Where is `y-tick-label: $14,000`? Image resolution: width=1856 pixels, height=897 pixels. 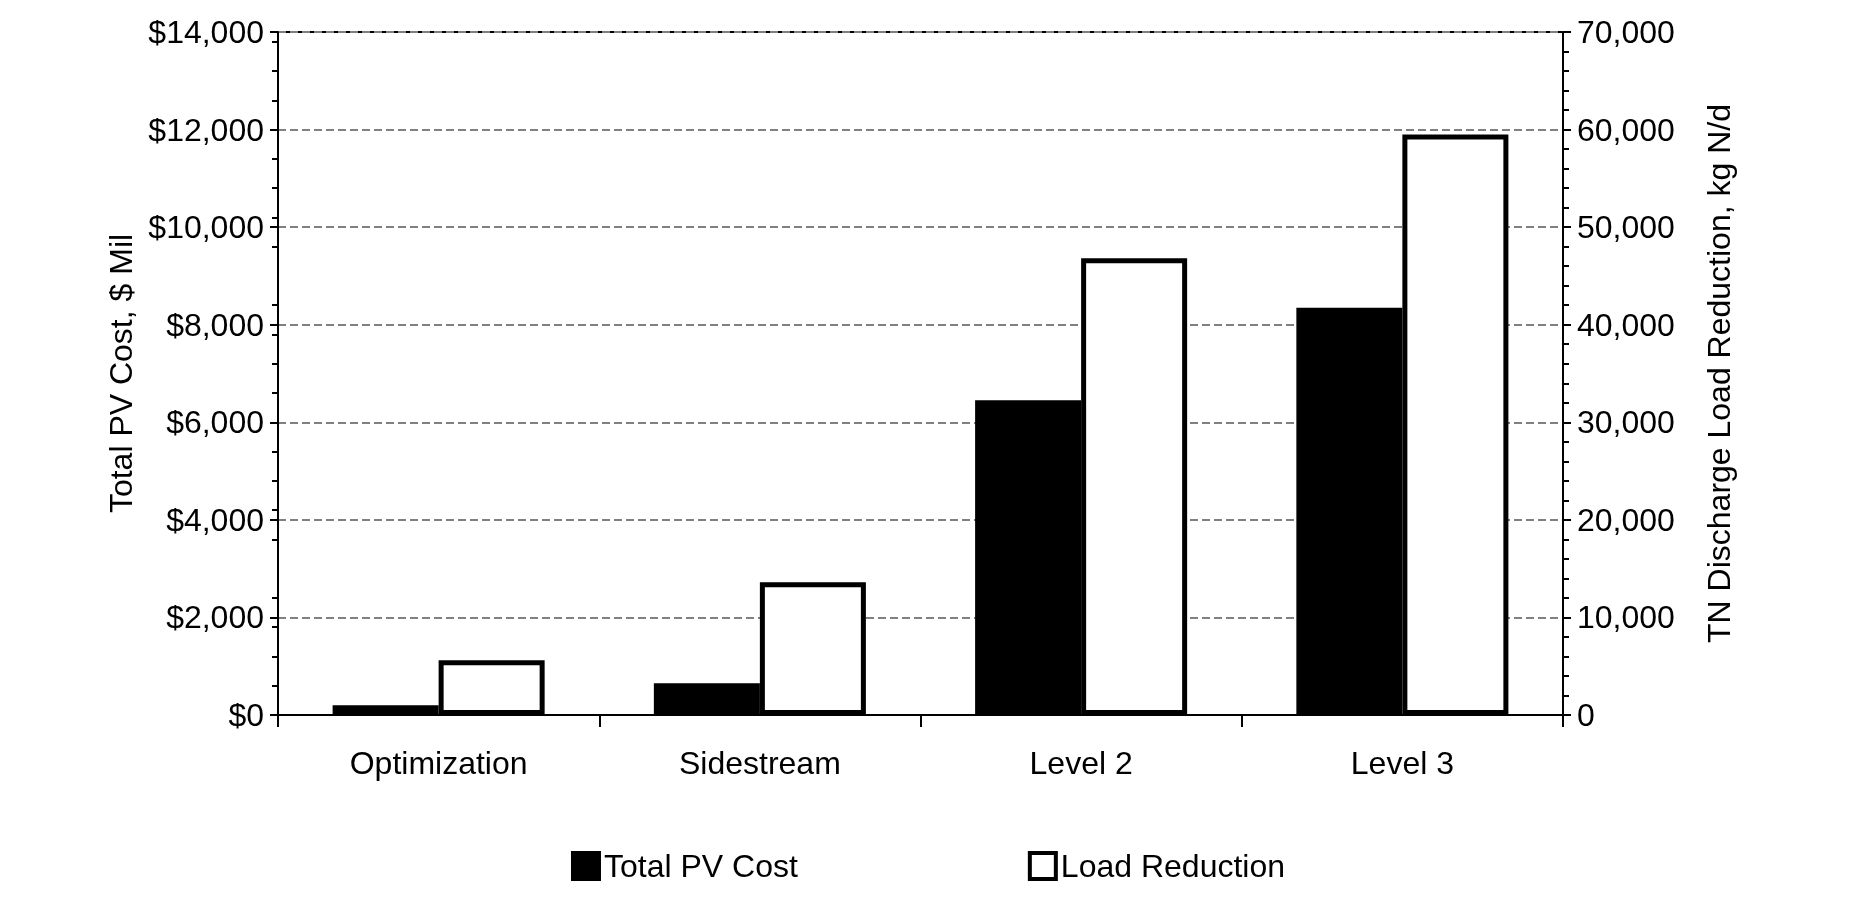 y-tick-label: $14,000 is located at coordinates (206, 32).